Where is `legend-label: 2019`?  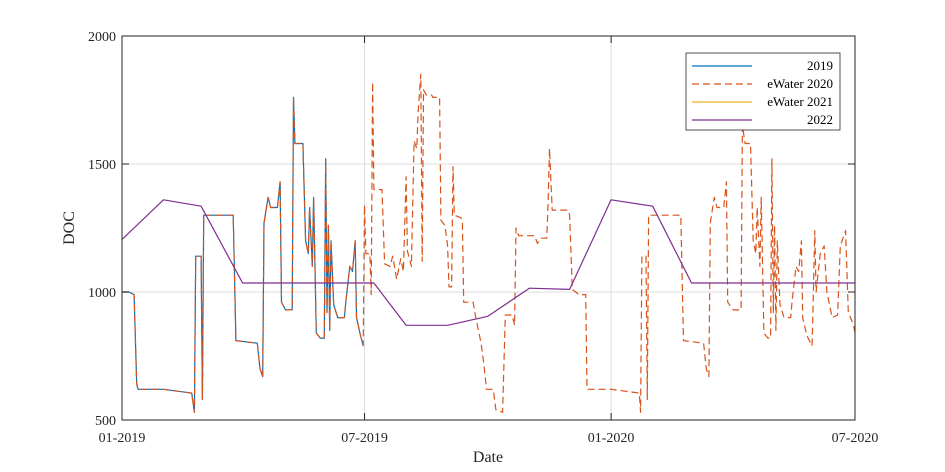
legend-label: 2019 is located at coordinates (820, 65).